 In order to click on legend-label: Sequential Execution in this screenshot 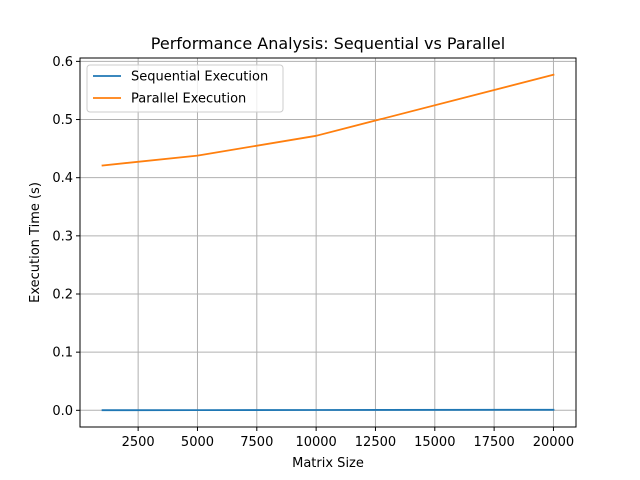, I will do `click(199, 77)`.